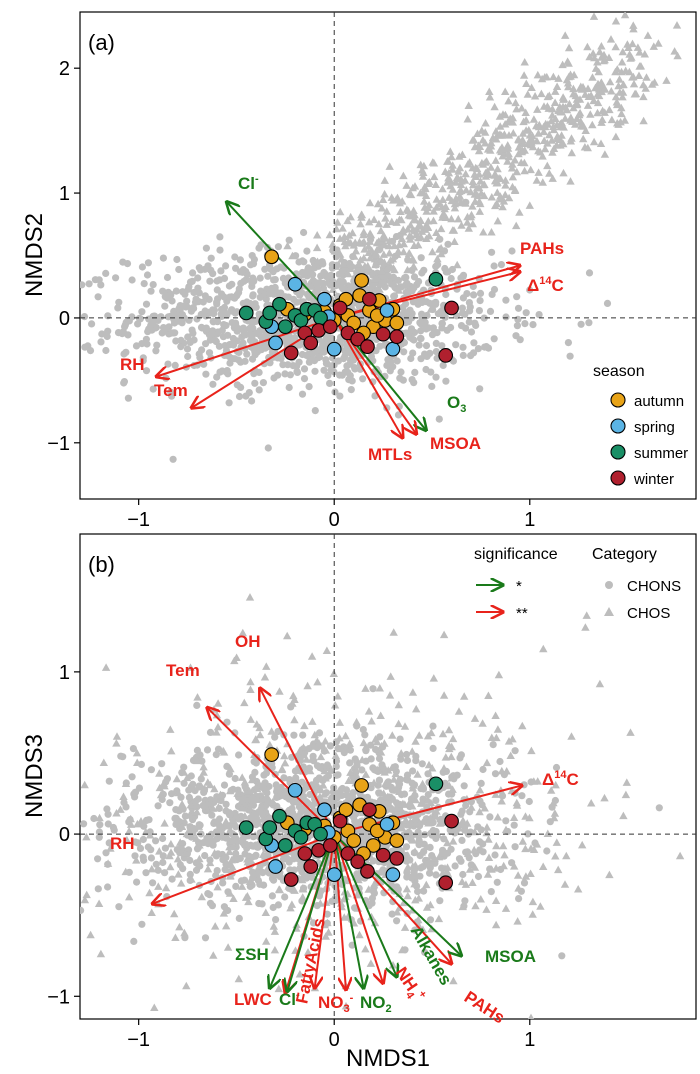 The height and width of the screenshot is (1074, 700). I want to click on category-legend: Category CHONS CHOS, so click(636, 584).